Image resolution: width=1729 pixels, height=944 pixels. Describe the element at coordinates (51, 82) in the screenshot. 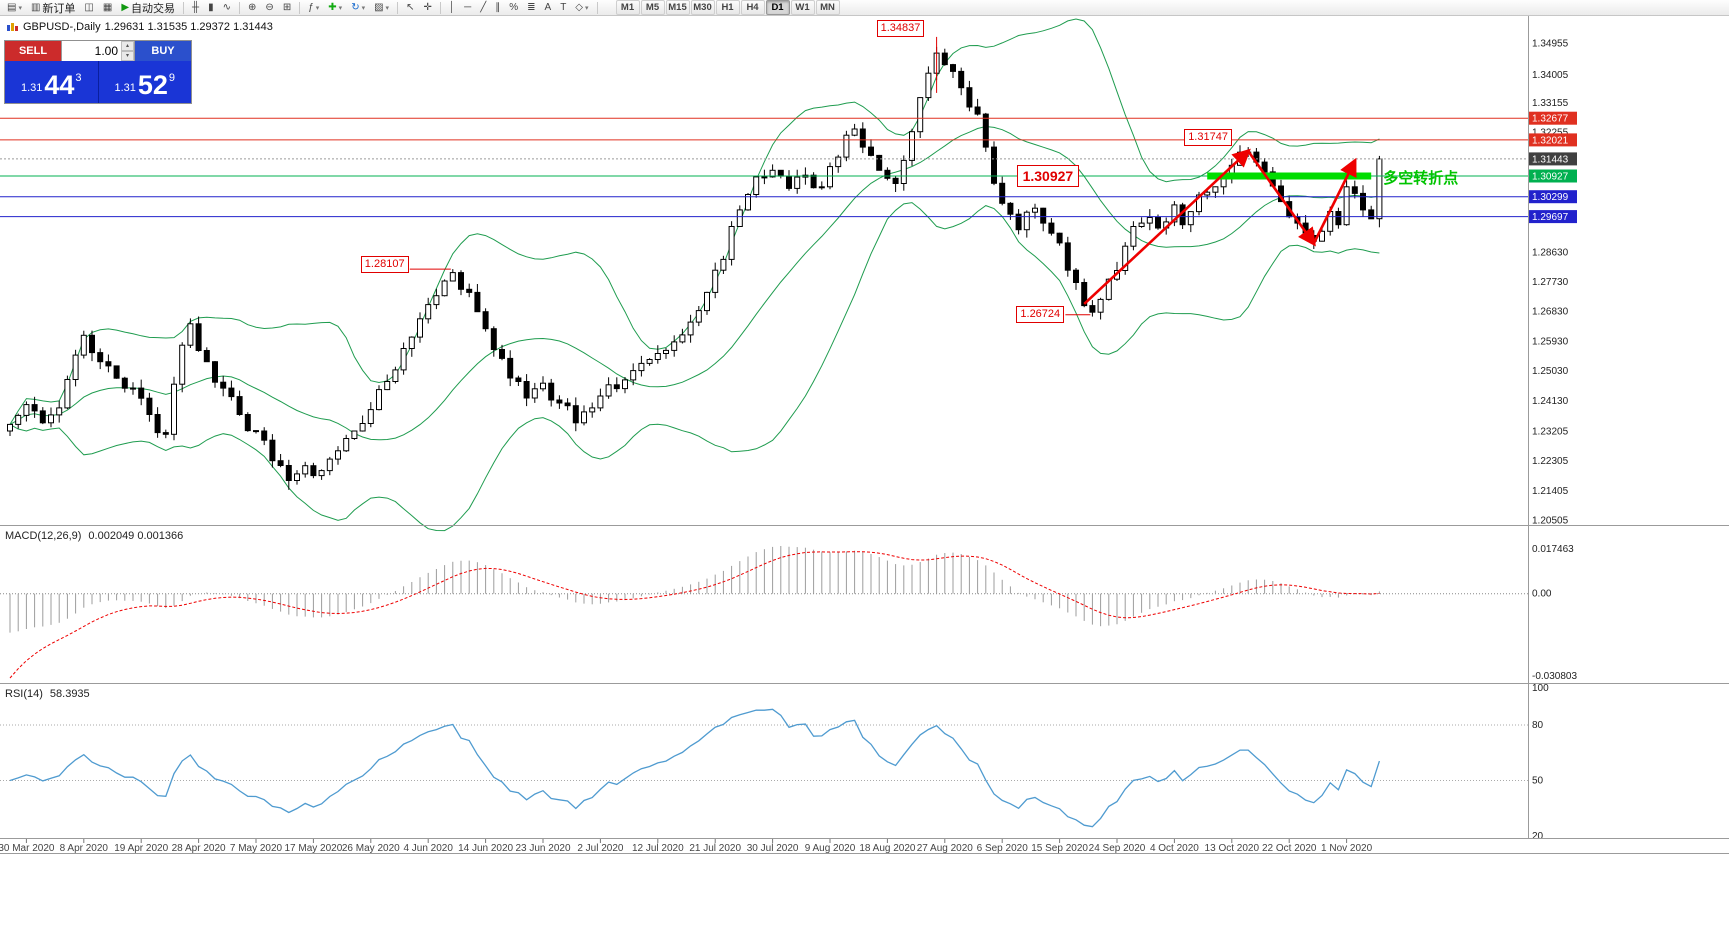

I see `sell-price-display: 1.31 44 3` at that location.